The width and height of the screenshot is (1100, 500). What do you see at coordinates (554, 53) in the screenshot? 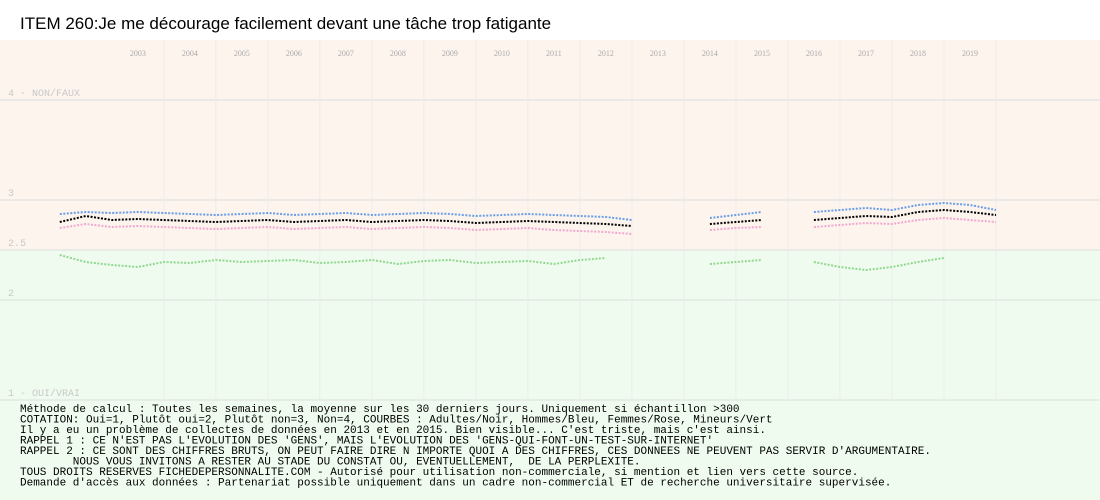
I see `x-tick-label: 2011` at bounding box center [554, 53].